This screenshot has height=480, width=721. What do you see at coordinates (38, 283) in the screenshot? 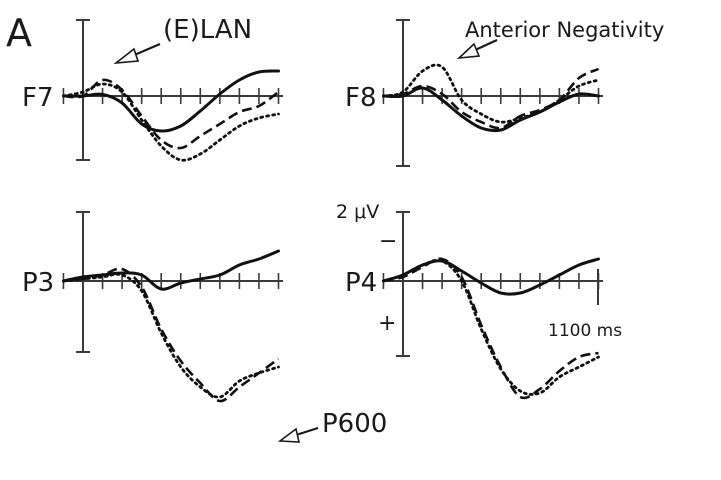
I see `electrode-label: P3` at bounding box center [38, 283].